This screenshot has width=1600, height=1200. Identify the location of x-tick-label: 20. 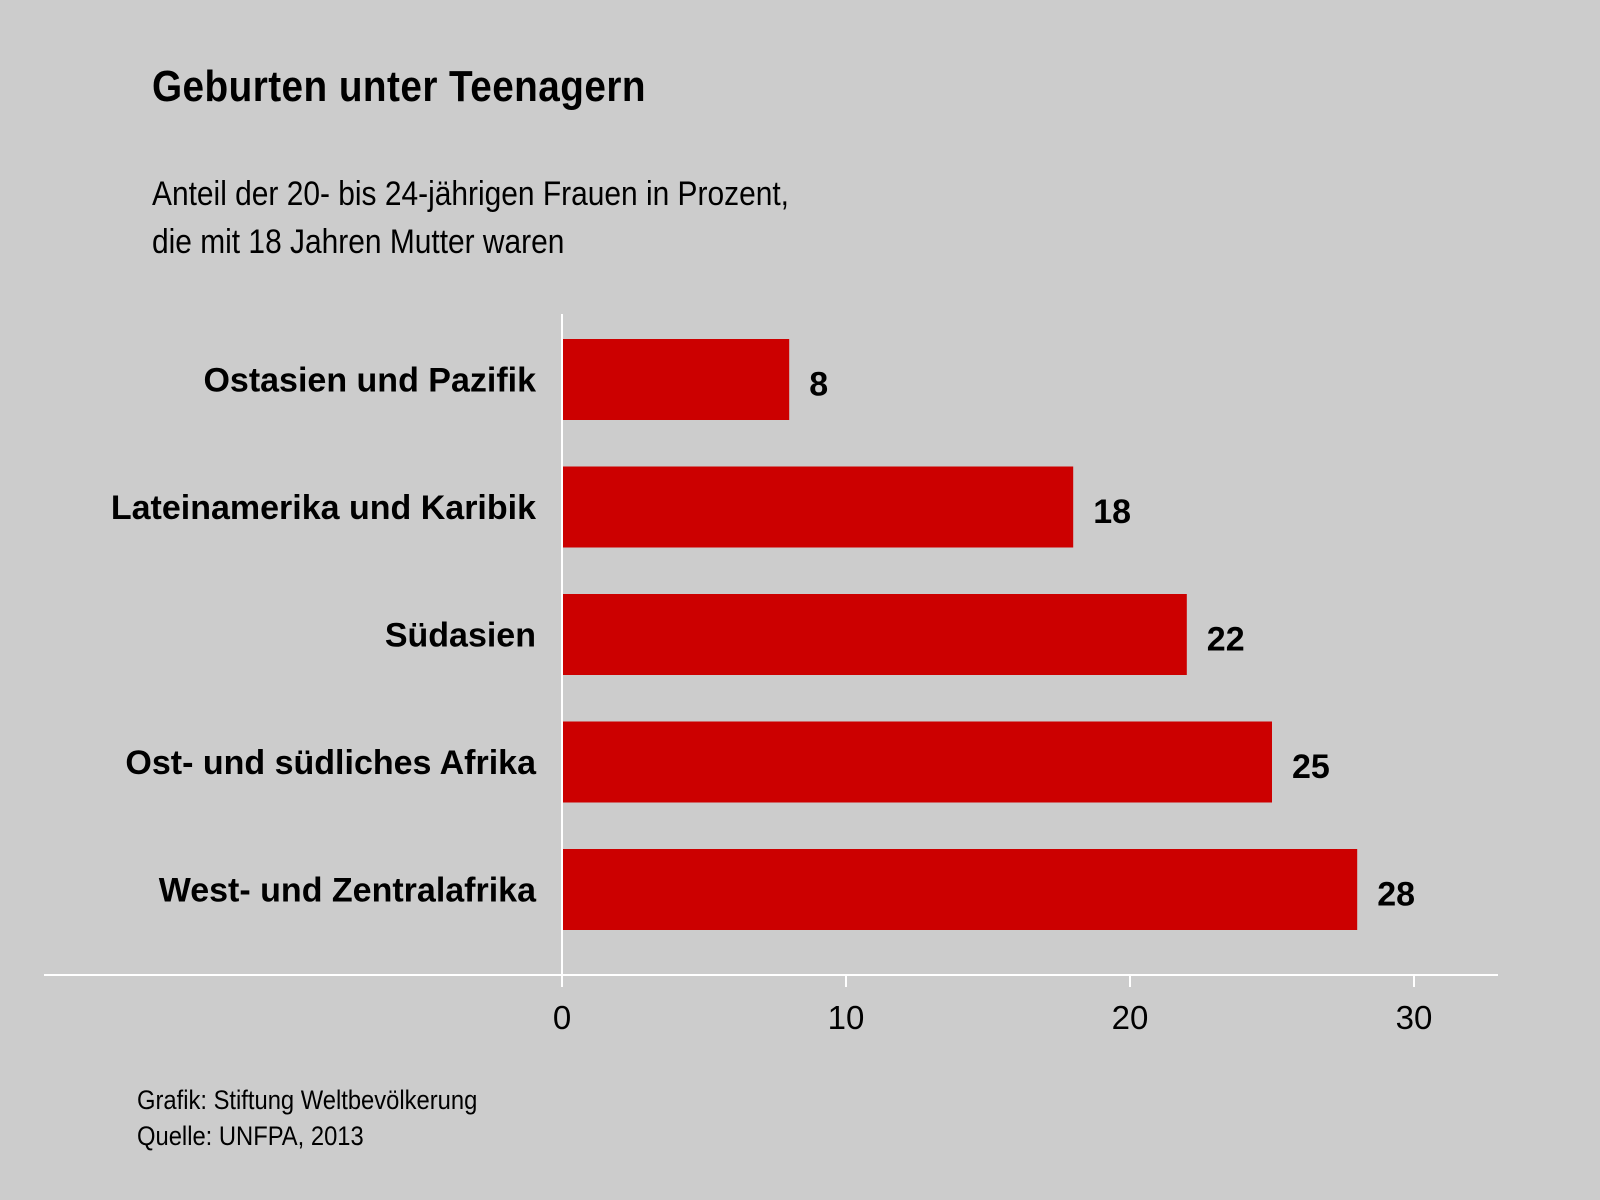
(1130, 1017).